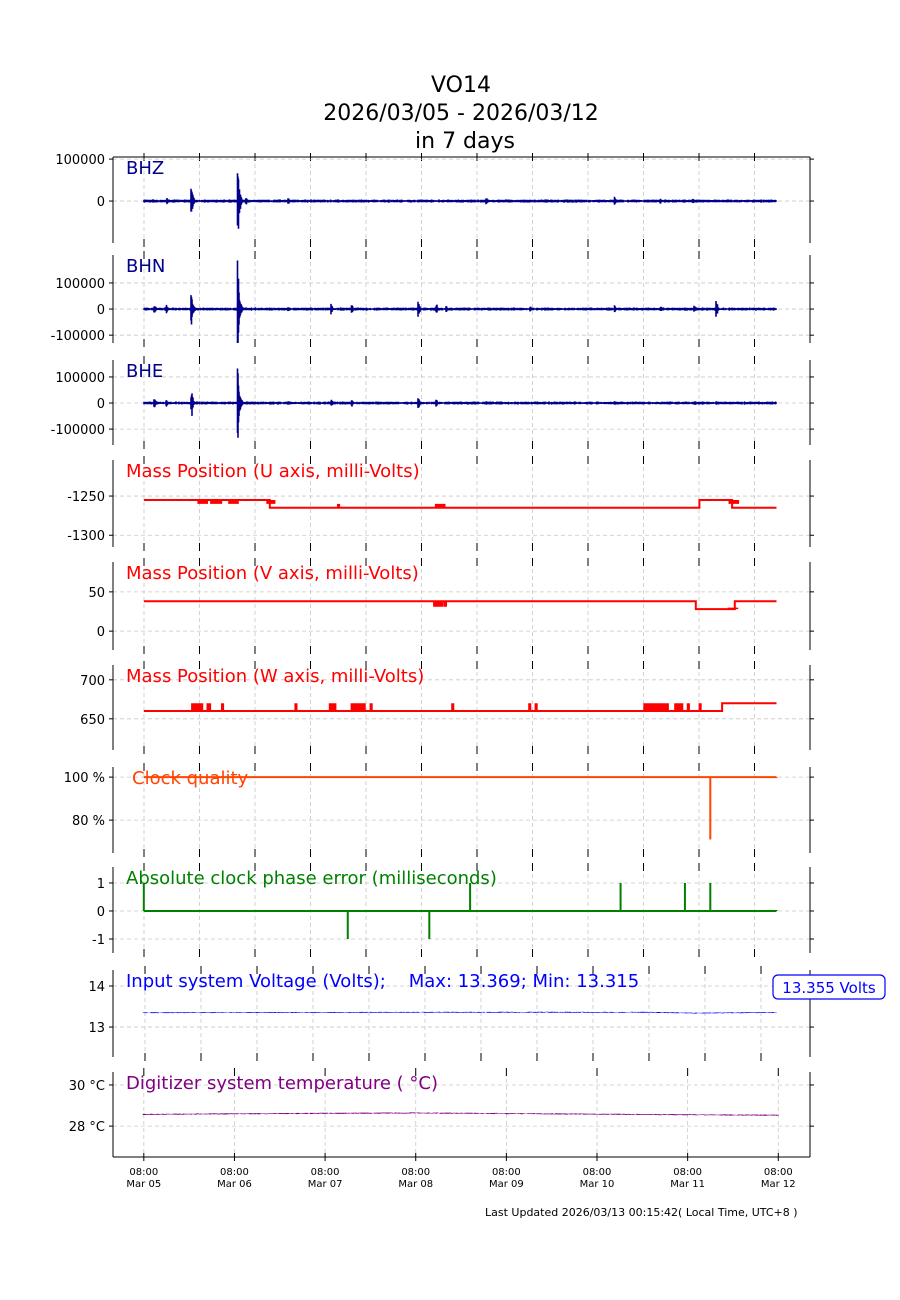 This screenshot has height=1300, width=900. I want to click on x-tick-label-date: Mar 12, so click(778, 1184).